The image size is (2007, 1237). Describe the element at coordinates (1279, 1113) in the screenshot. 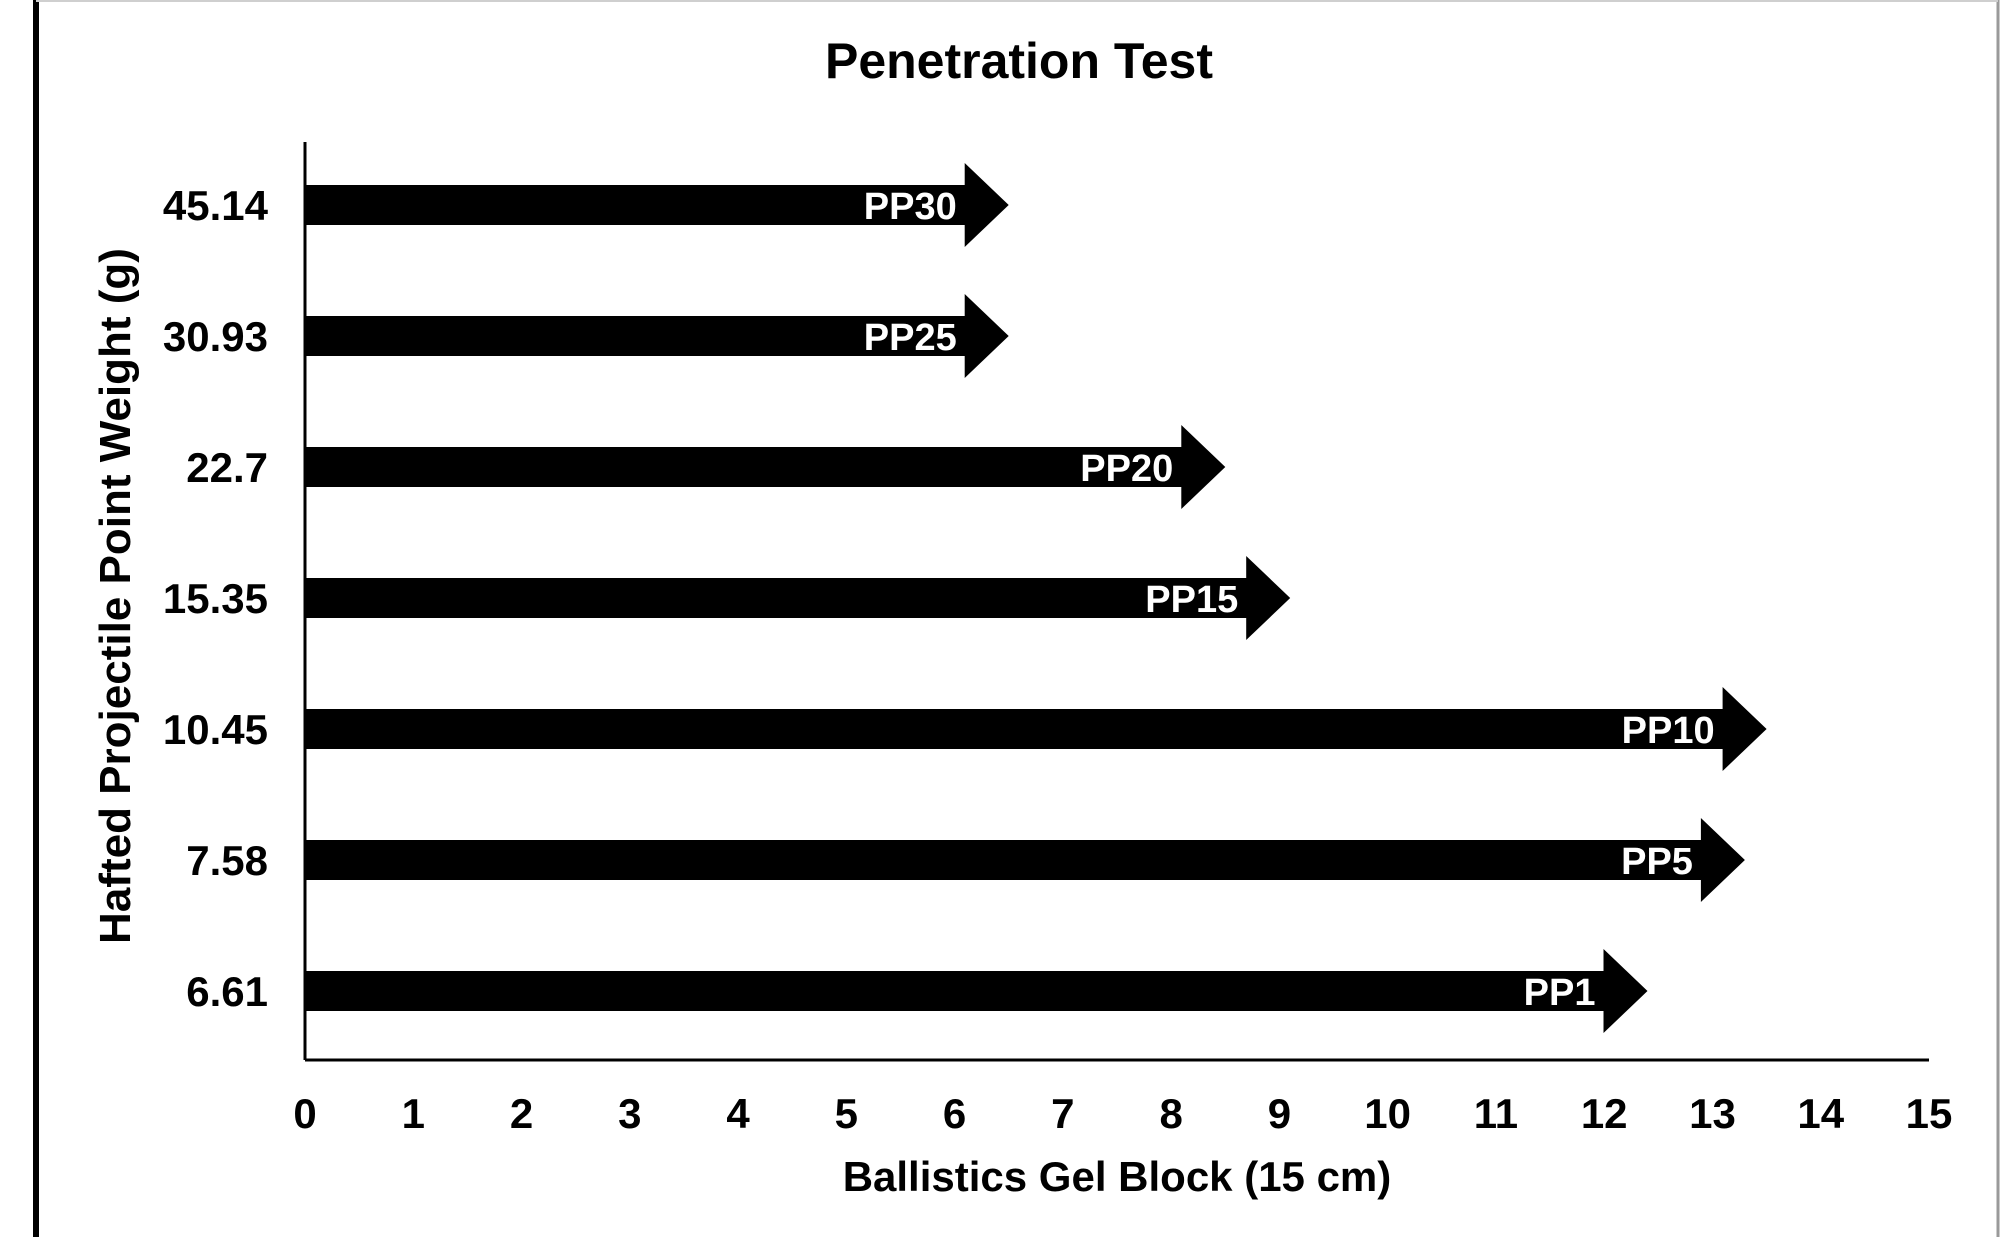

I see `x-tick-label: 9` at that location.